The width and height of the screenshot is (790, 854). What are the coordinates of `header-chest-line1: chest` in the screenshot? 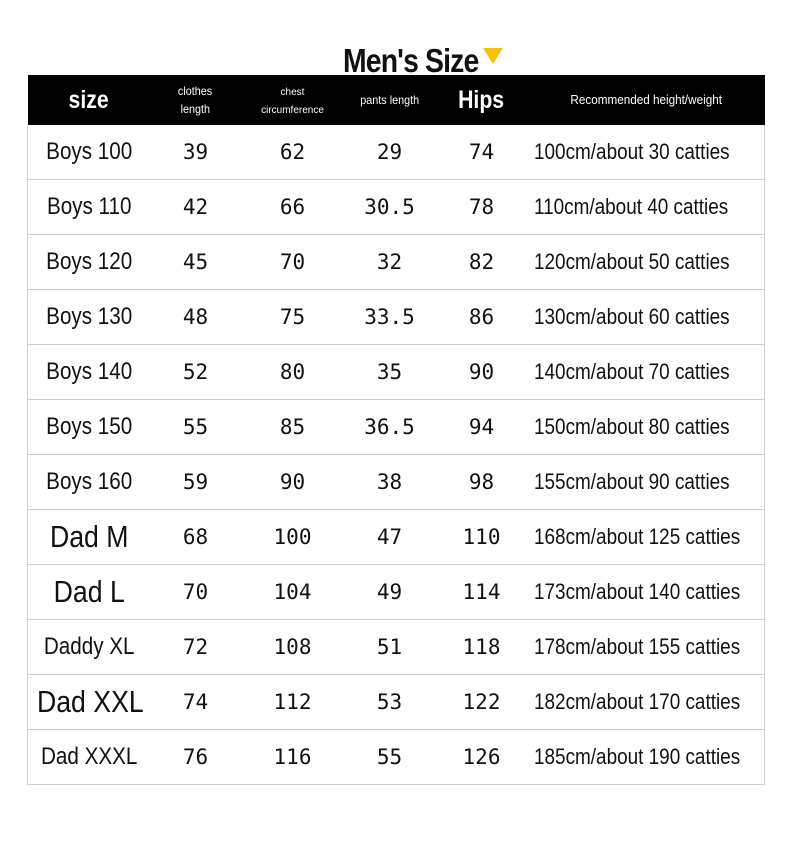 It's located at (292, 92).